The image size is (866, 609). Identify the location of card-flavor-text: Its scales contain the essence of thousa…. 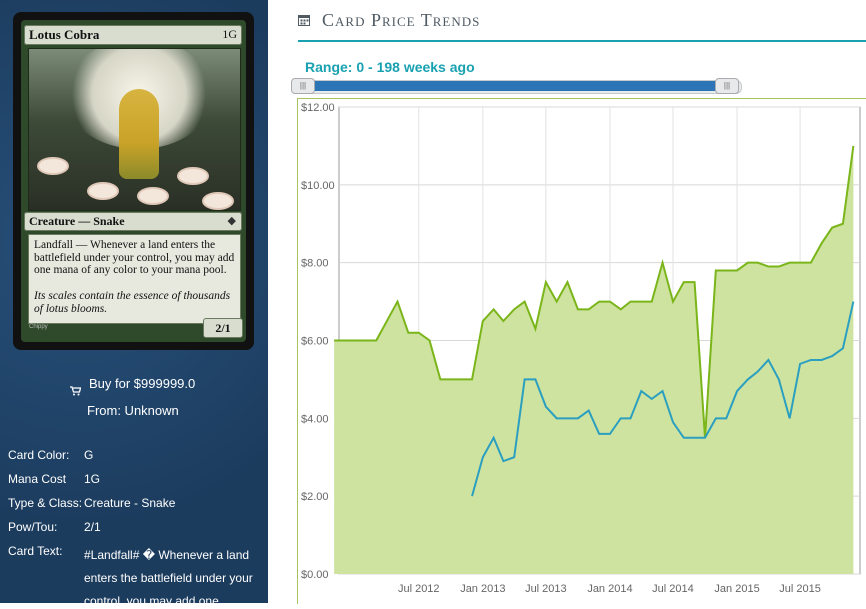
(132, 302).